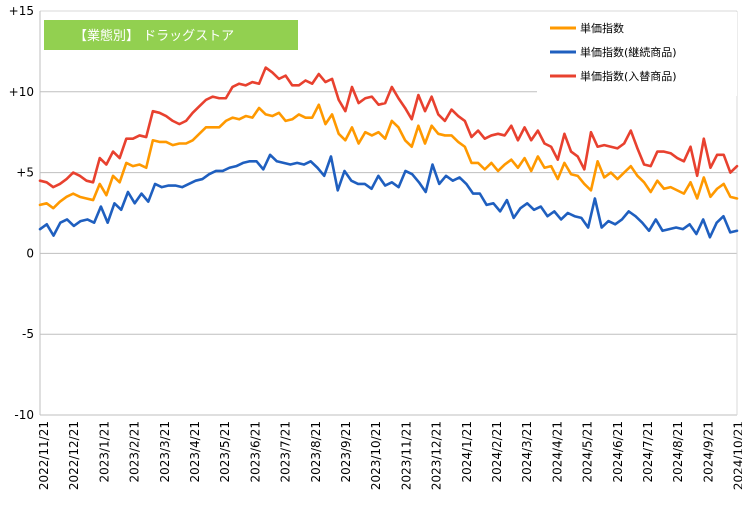  Describe the element at coordinates (587, 28) in the screenshot. I see `legend-item: 単価指数` at that location.